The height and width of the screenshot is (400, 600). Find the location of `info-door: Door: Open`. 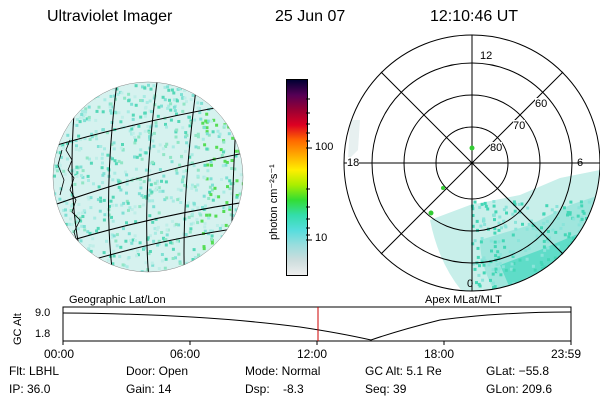

info-door: Door: Open is located at coordinates (157, 371).